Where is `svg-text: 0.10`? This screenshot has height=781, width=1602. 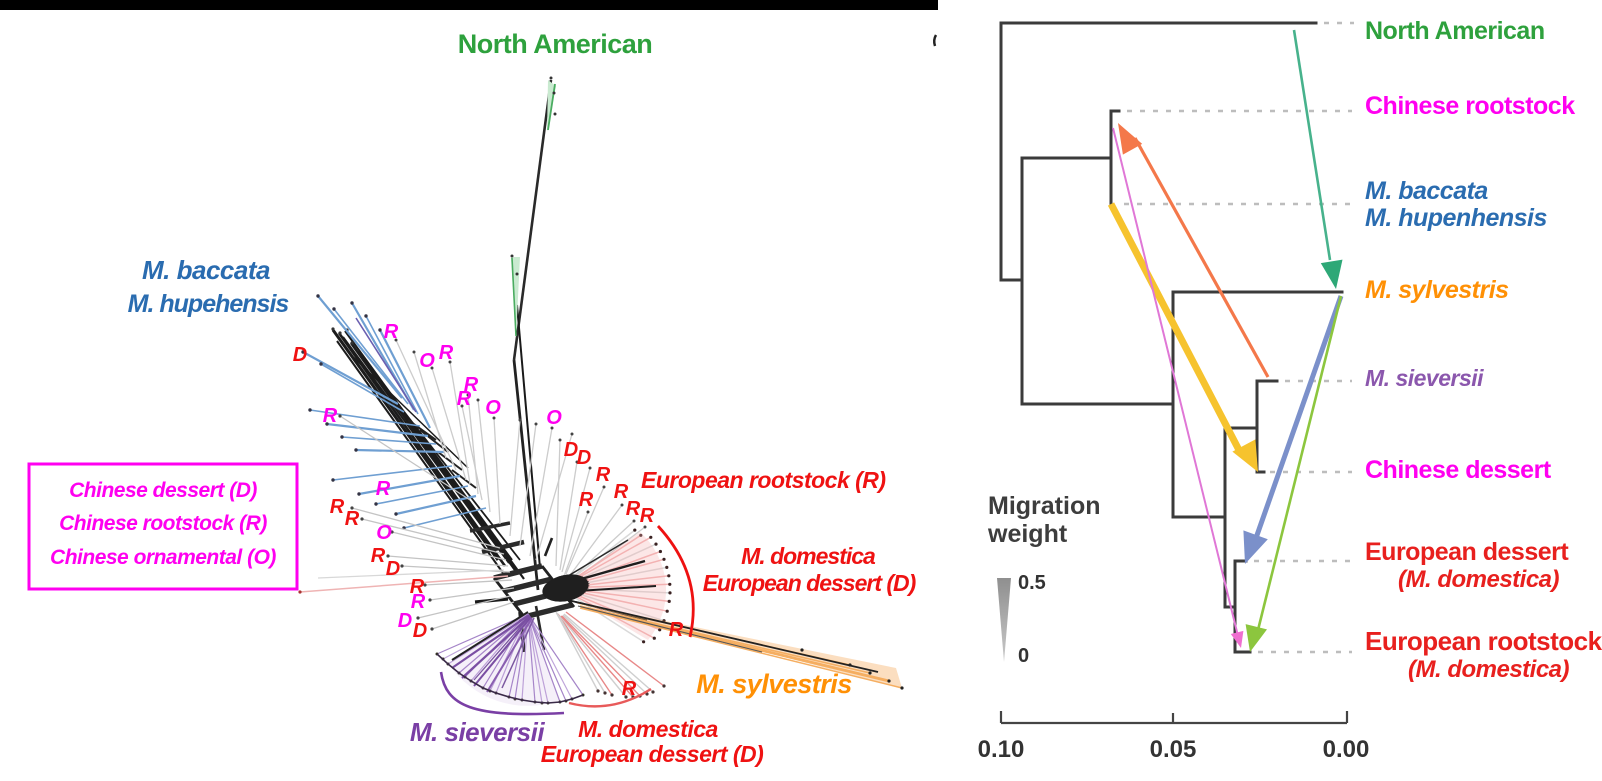
svg-text: 0.10 is located at coordinates (1001, 749).